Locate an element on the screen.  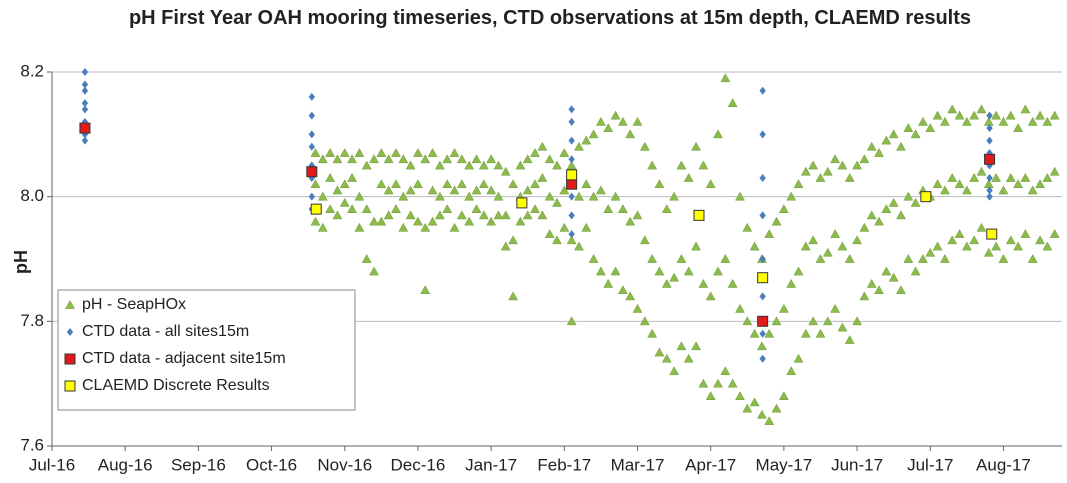
square-marker is located at coordinates (522, 203).